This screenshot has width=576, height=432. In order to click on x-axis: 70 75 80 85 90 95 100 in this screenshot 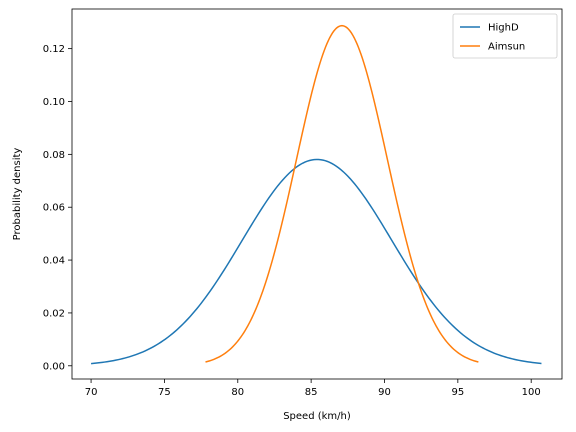, I will do `click(313, 388)`.